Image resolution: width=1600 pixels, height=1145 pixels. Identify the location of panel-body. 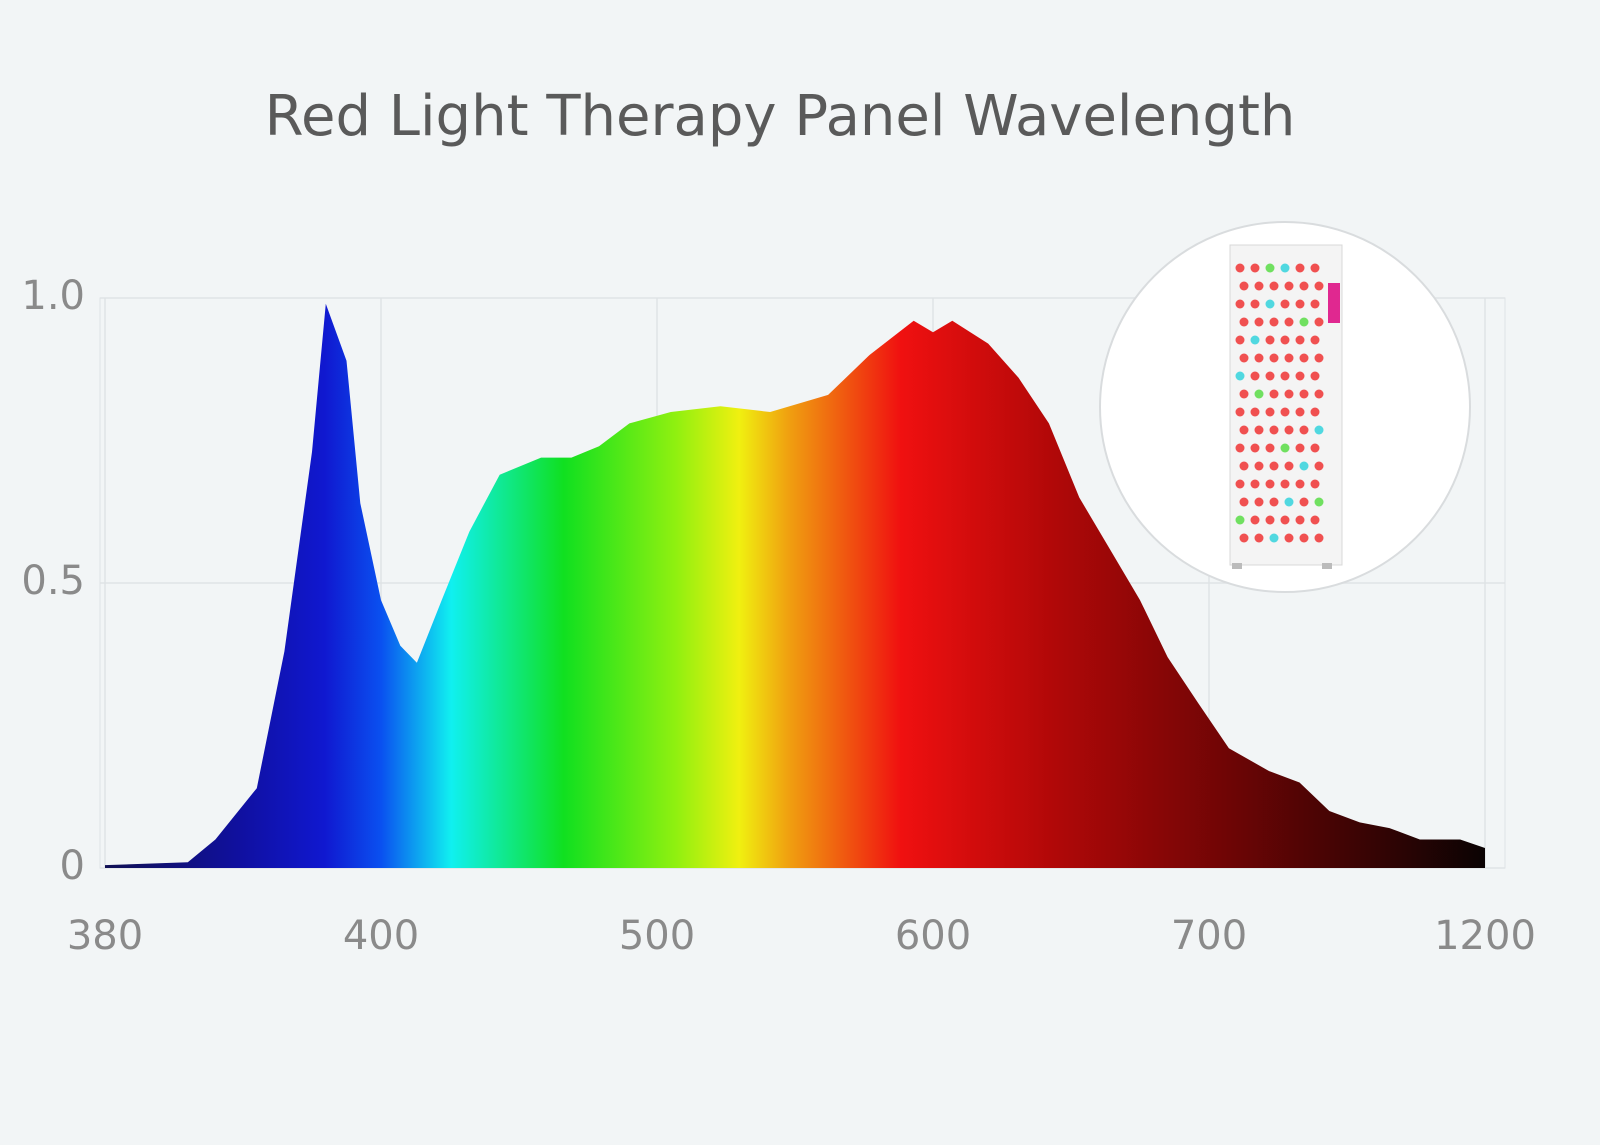
(1286, 405).